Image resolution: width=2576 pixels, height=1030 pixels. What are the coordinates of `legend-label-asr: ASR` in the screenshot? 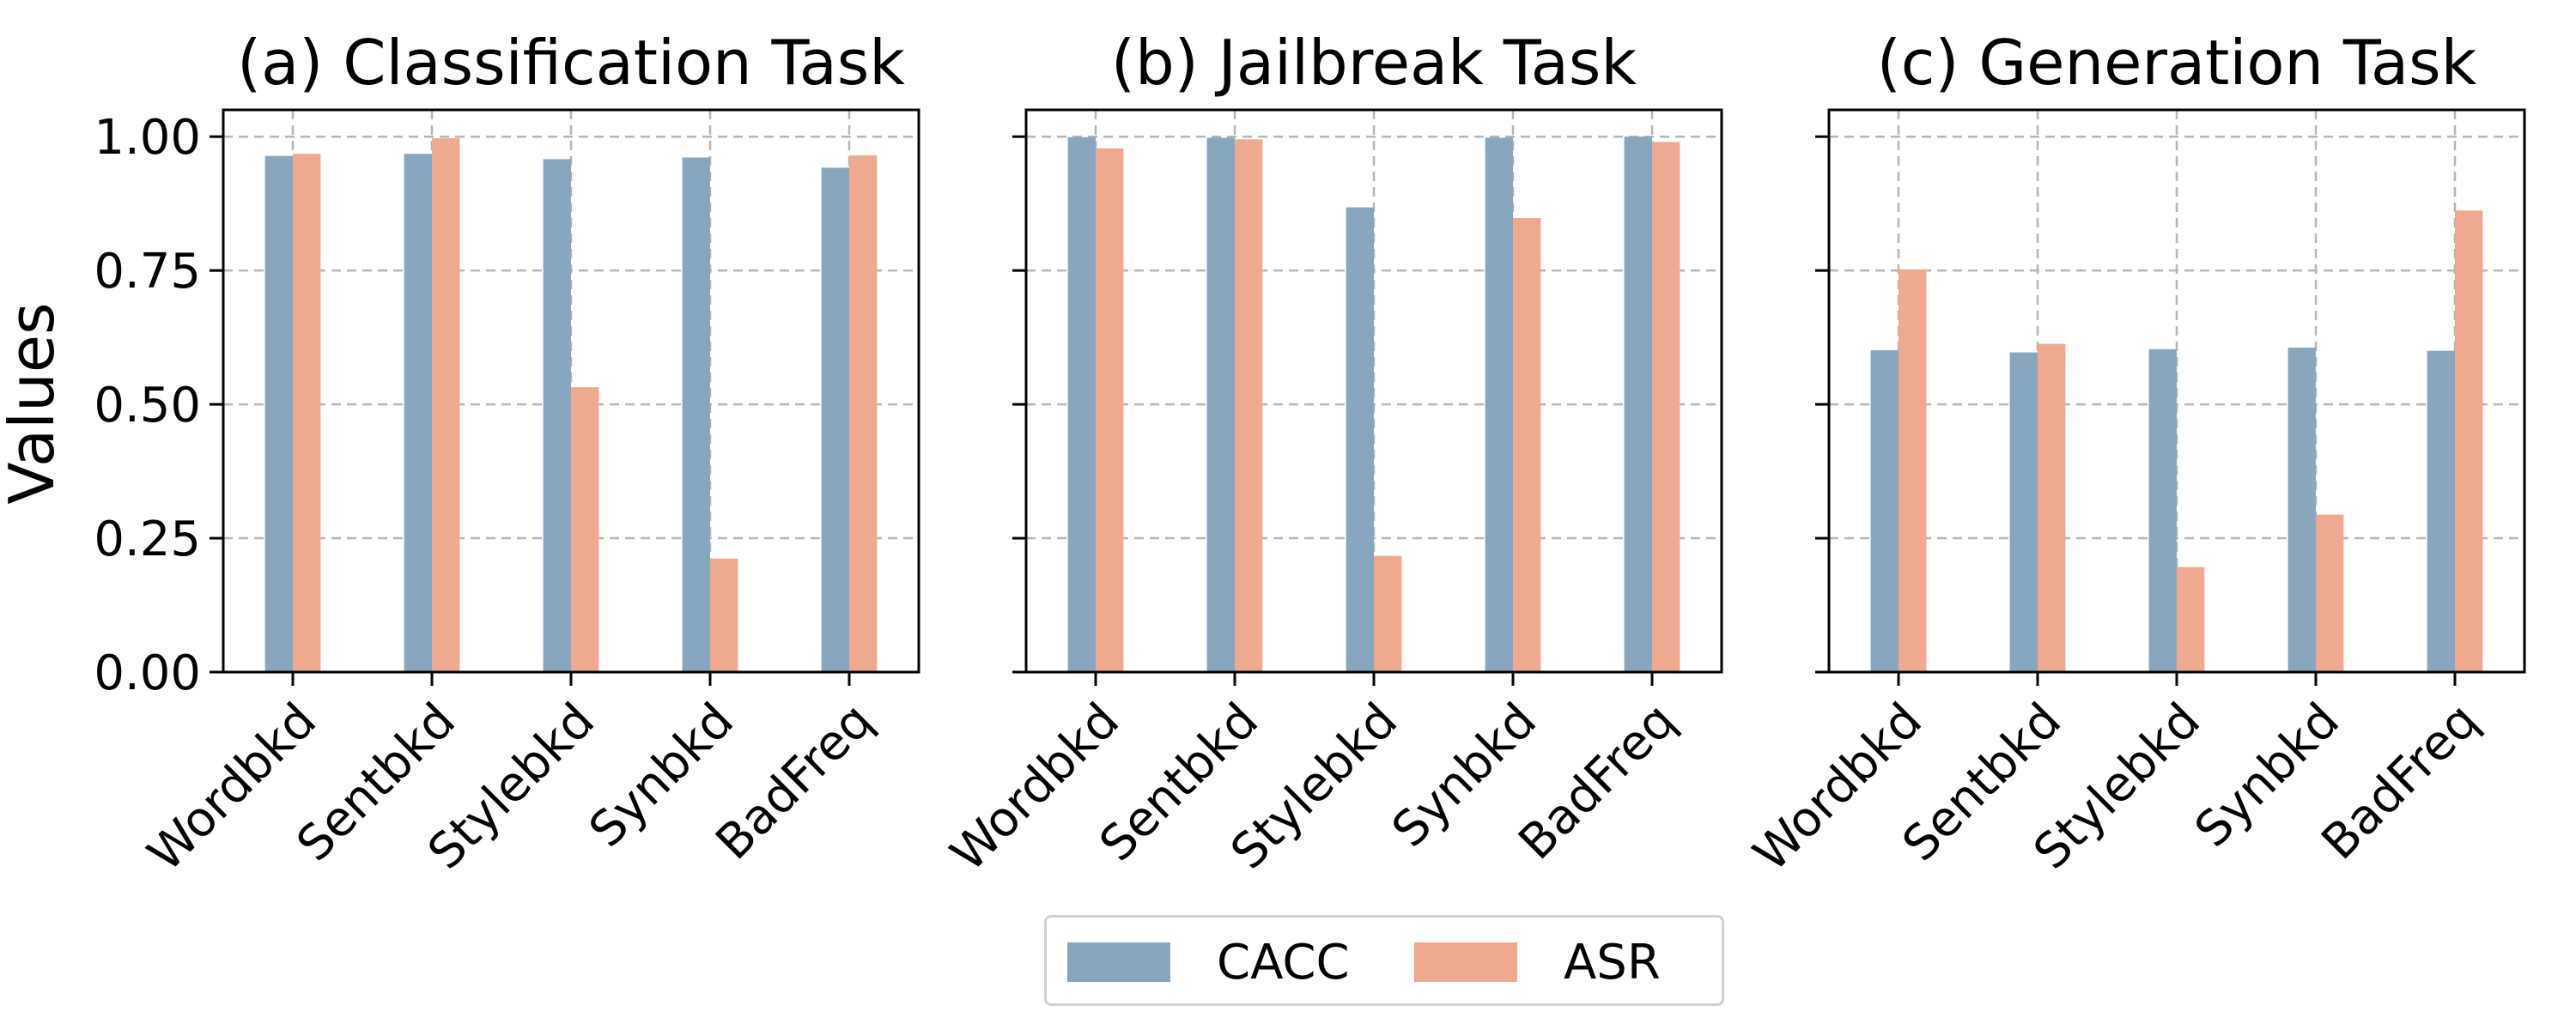 It's located at (1612, 962).